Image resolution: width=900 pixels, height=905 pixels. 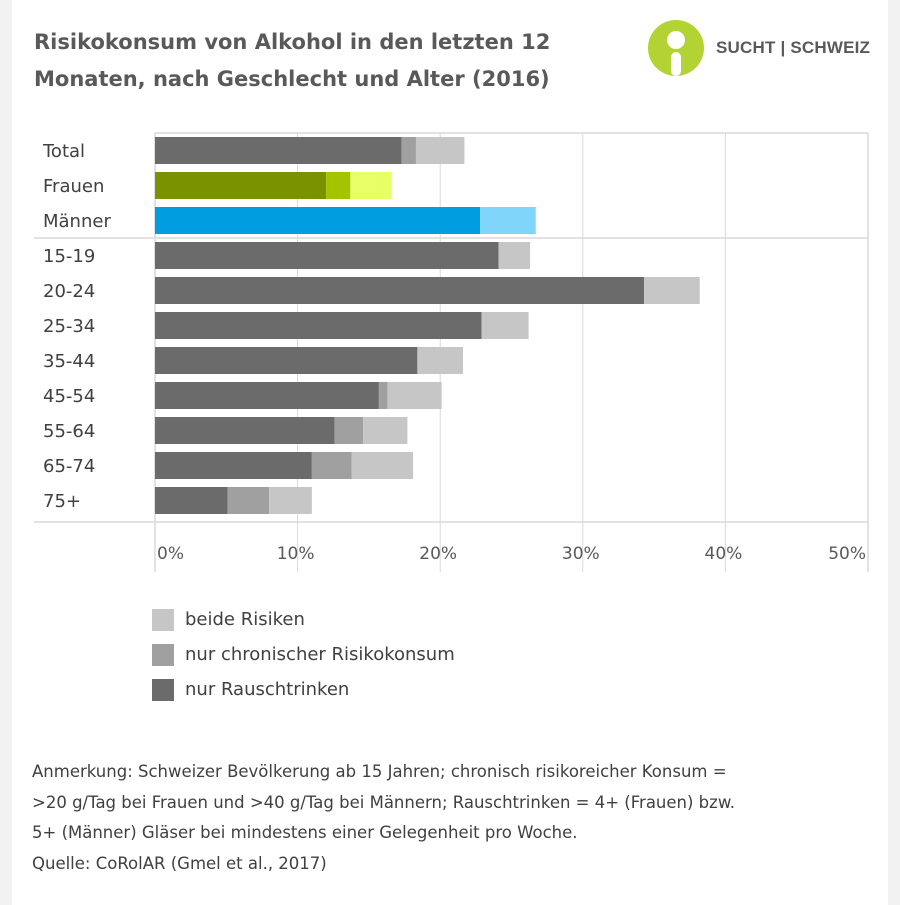 I want to click on category-label: 15-19, so click(x=69, y=256).